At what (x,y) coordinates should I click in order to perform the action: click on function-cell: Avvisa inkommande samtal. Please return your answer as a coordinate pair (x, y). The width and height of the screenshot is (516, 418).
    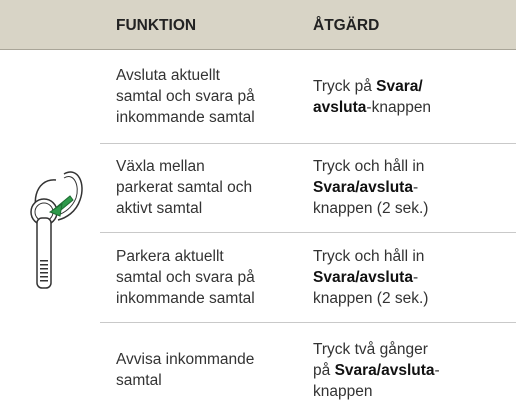
    Looking at the image, I should click on (208, 370).